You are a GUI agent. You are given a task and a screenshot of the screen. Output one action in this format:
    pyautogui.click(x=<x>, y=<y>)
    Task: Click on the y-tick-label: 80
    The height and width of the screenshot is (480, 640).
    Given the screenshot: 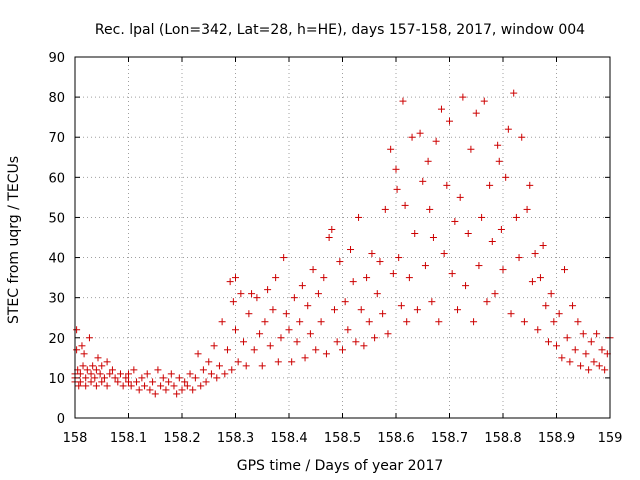 What is the action you would take?
    pyautogui.click(x=56, y=98)
    